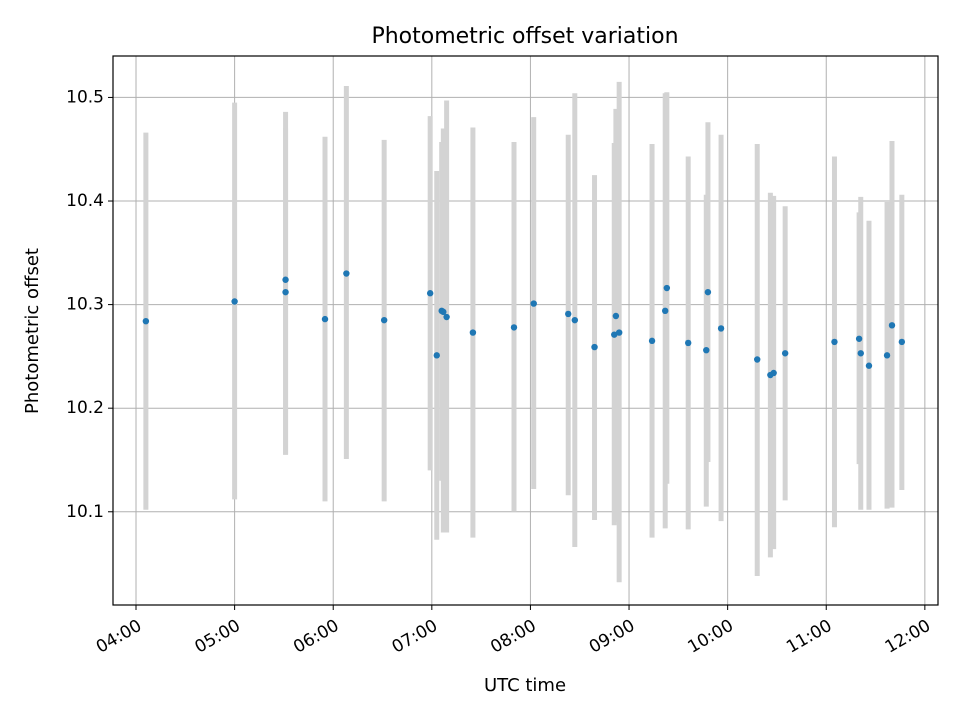 This screenshot has width=960, height=720. What do you see at coordinates (525, 685) in the screenshot?
I see `x-axis-label: UTC time` at bounding box center [525, 685].